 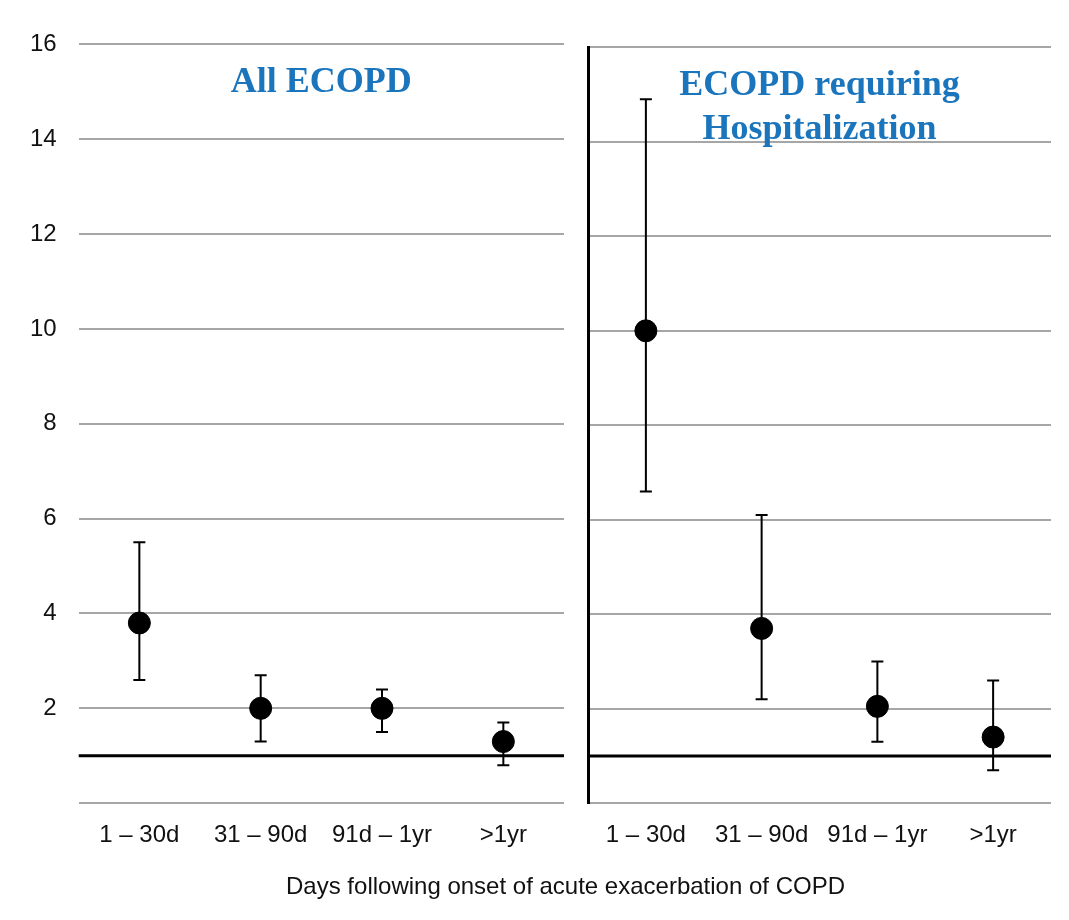 What do you see at coordinates (565, 886) in the screenshot?
I see `x-axis-title: Days following onset of acute exacerbation of COPD` at bounding box center [565, 886].